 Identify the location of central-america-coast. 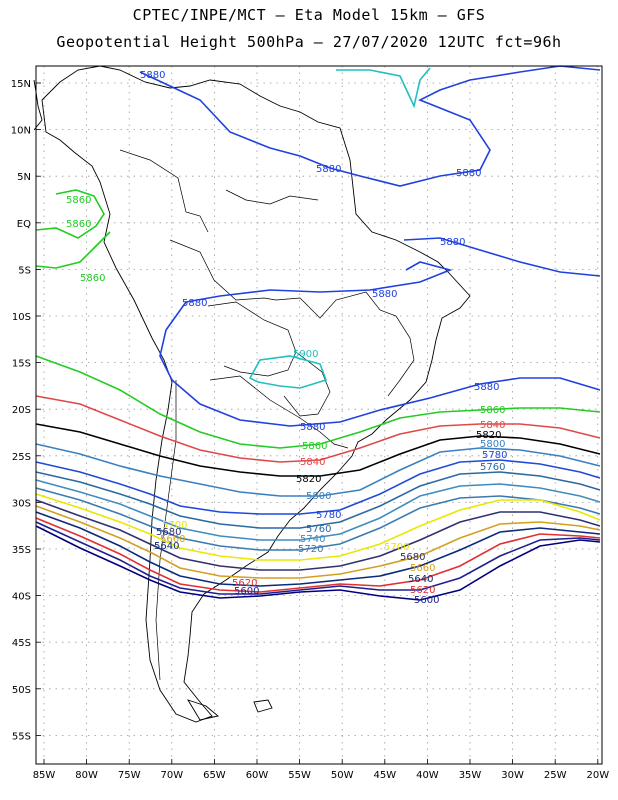
(38, 105).